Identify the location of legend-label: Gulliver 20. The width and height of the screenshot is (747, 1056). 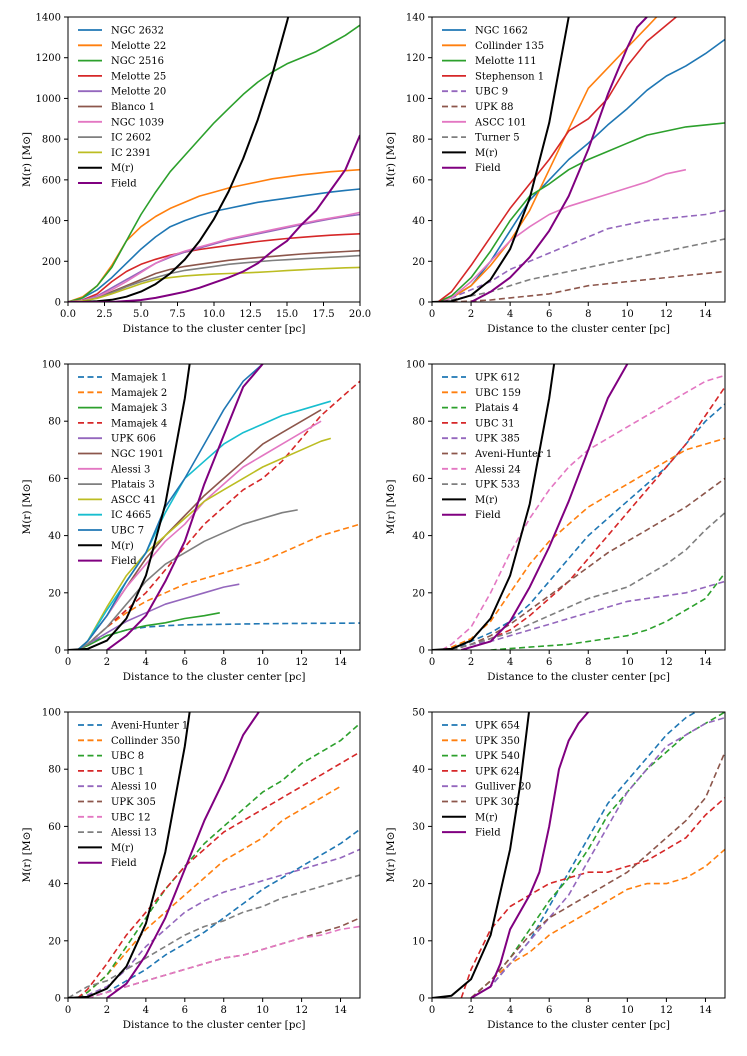
(503, 787).